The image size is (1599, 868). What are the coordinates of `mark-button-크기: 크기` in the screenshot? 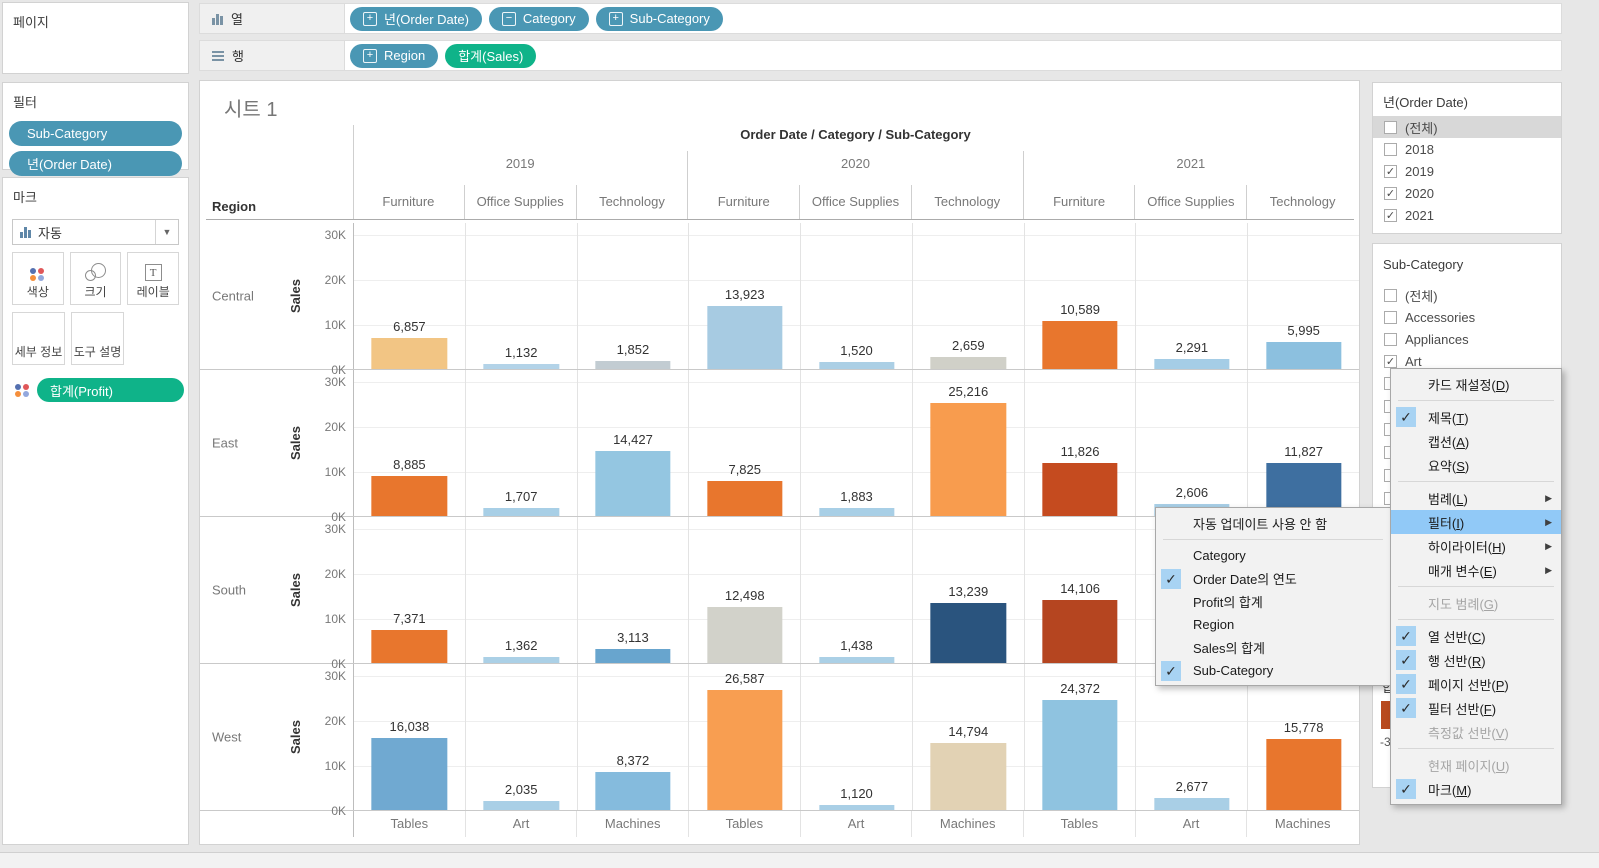 It's located at (95, 278).